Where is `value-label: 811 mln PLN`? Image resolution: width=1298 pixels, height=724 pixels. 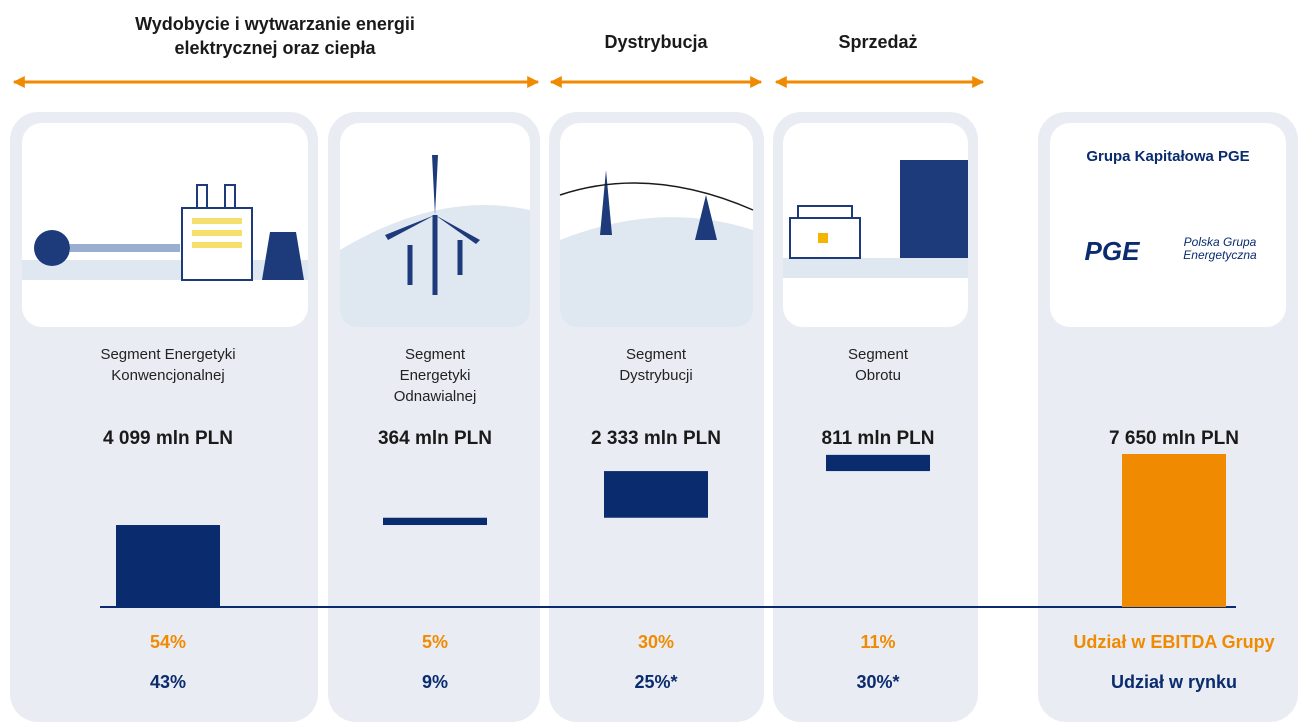
value-label: 811 mln PLN is located at coordinates (878, 438).